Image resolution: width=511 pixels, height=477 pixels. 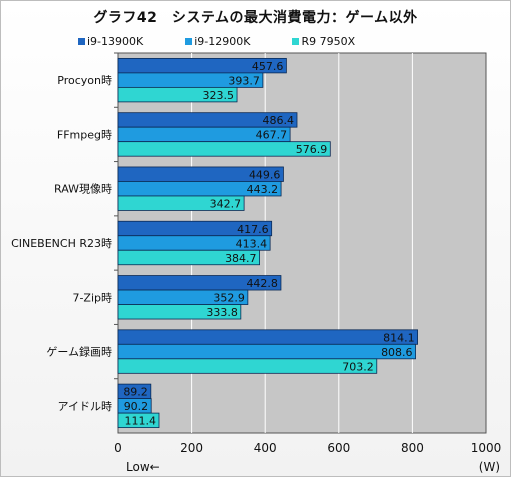 What do you see at coordinates (338, 448) in the screenshot?
I see `x-tick-label: 600` at bounding box center [338, 448].